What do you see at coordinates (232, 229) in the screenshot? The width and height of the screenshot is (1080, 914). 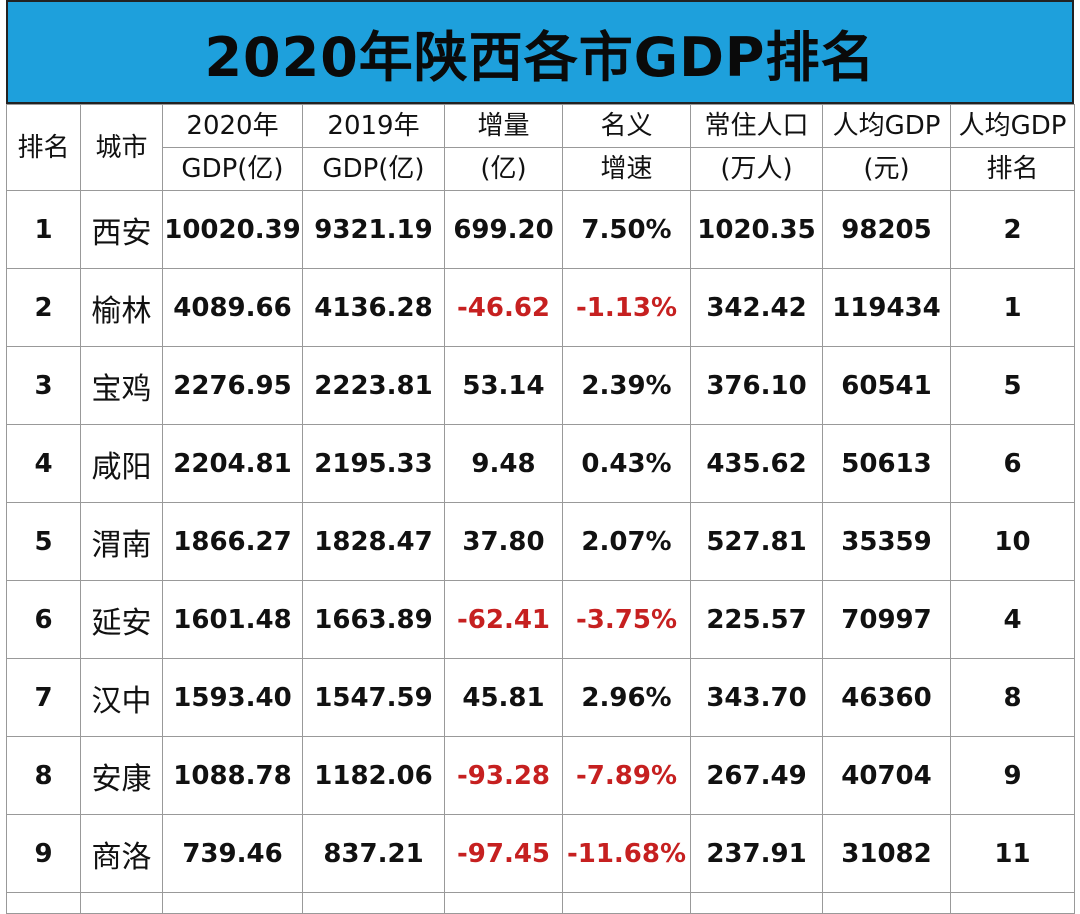 I see `cell-gdp2020: 10020.39` at bounding box center [232, 229].